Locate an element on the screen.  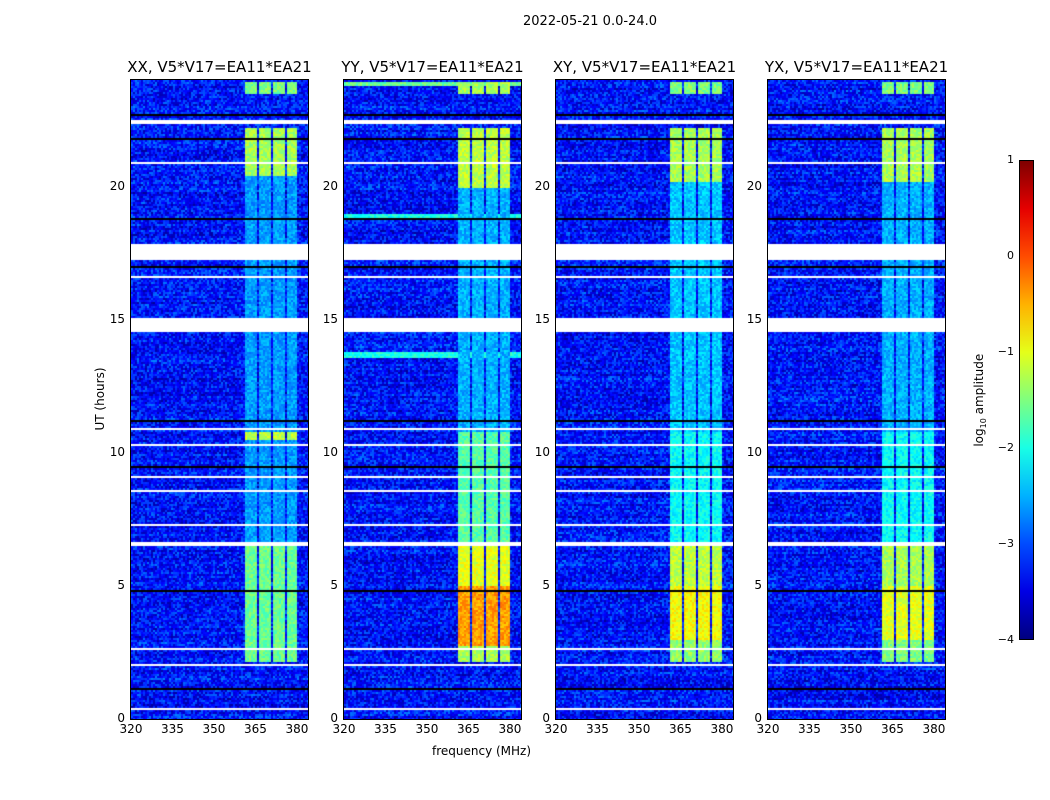
figure-title: 2022-05-21 0.0-24.0 is located at coordinates (590, 21).